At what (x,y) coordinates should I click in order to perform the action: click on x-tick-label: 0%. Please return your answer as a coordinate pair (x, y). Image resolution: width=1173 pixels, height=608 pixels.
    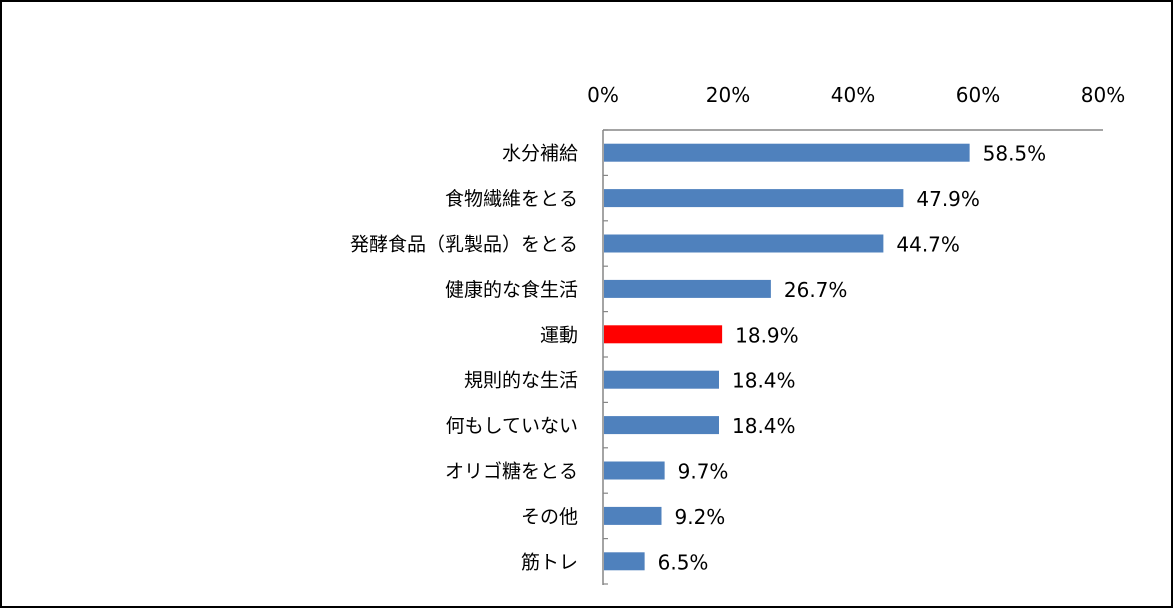
    Looking at the image, I should click on (603, 95).